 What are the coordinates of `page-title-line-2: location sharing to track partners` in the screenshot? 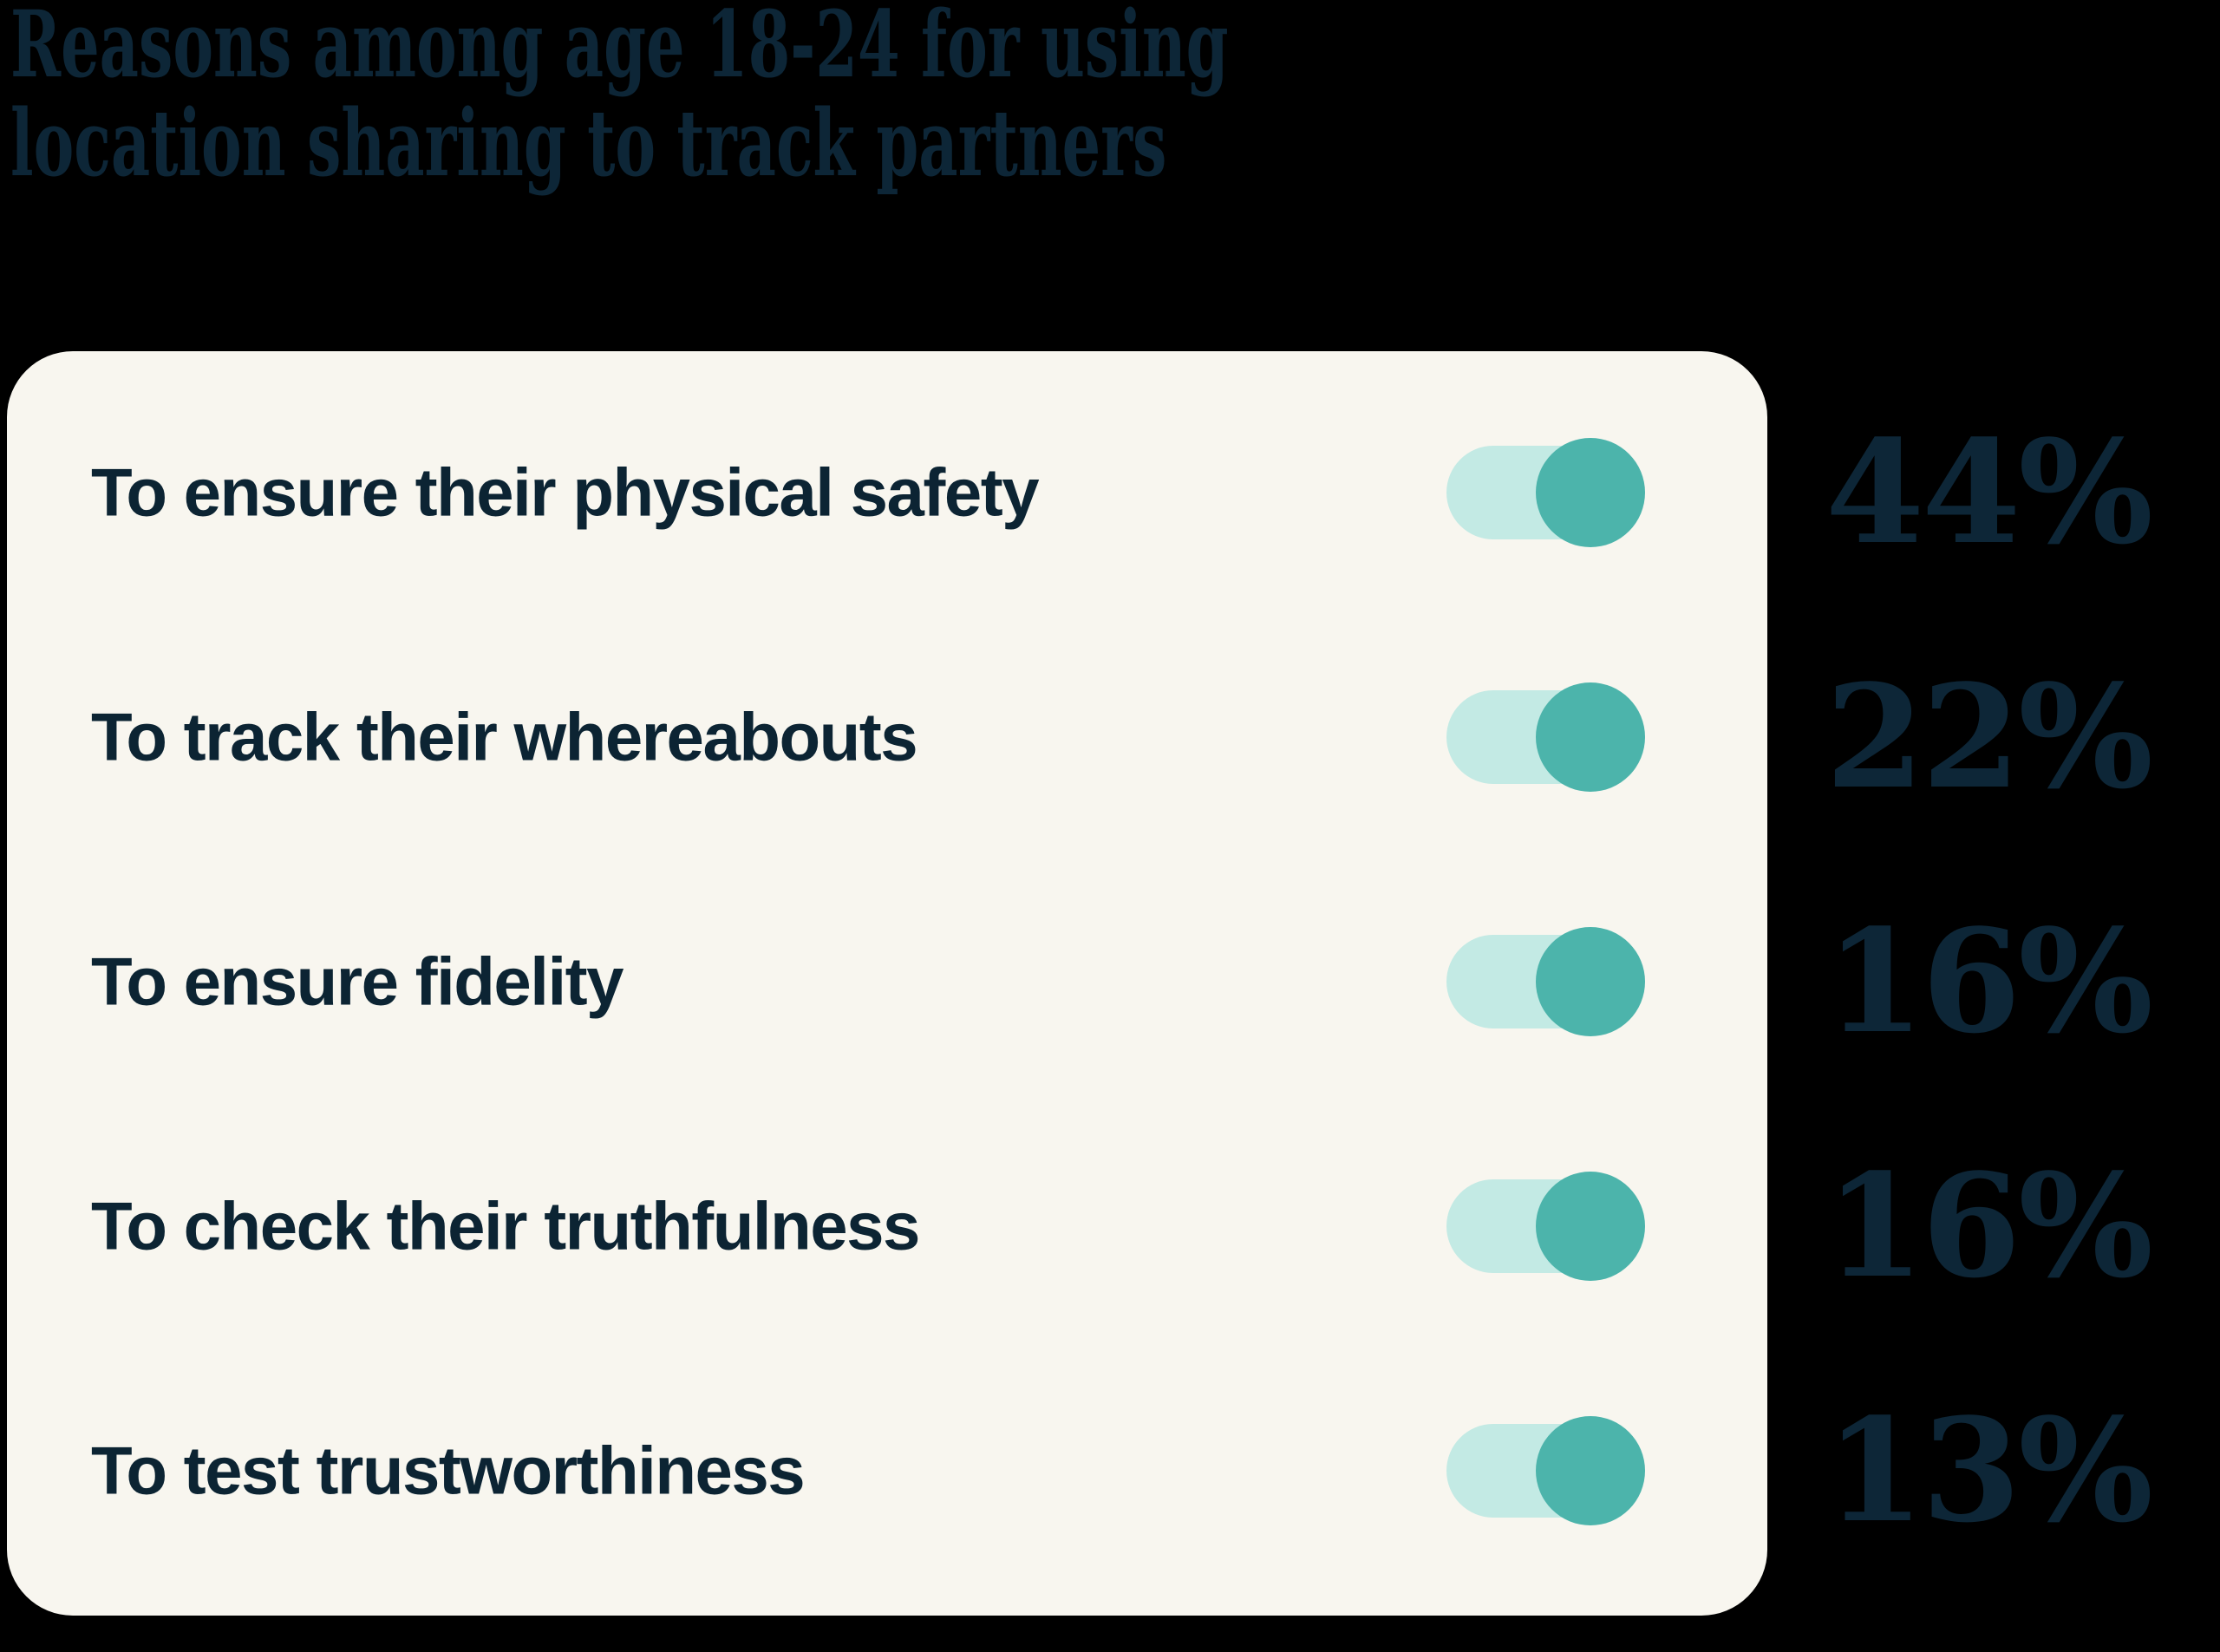 It's located at (588, 143).